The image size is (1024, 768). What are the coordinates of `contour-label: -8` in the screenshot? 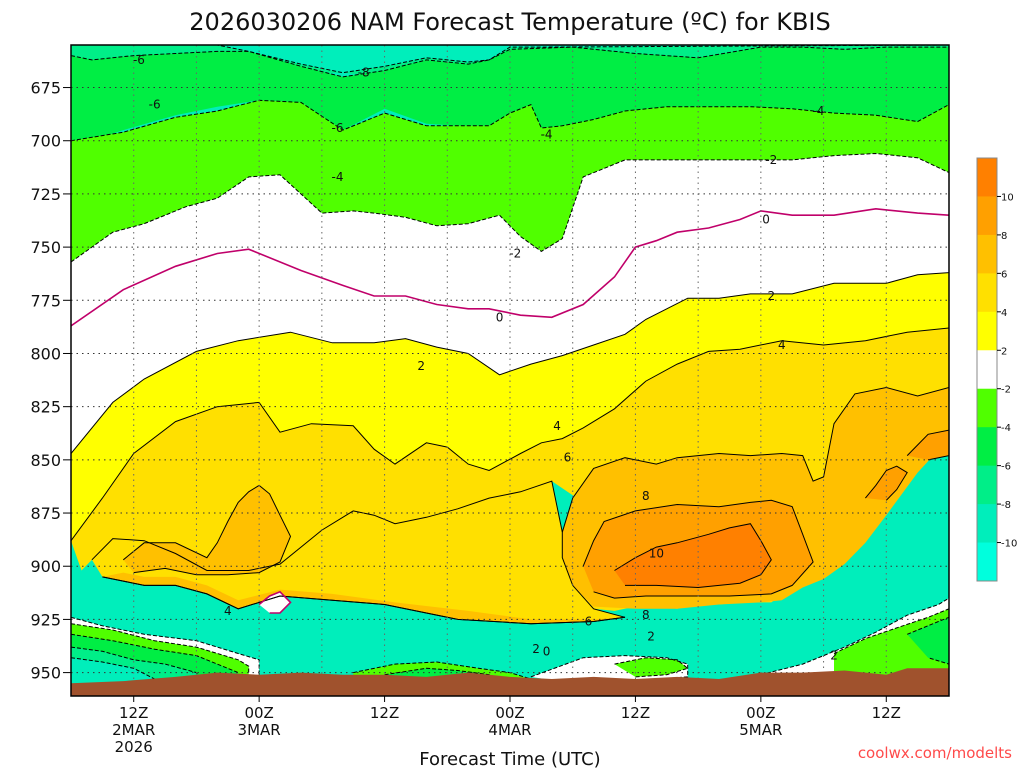 It's located at (364, 73).